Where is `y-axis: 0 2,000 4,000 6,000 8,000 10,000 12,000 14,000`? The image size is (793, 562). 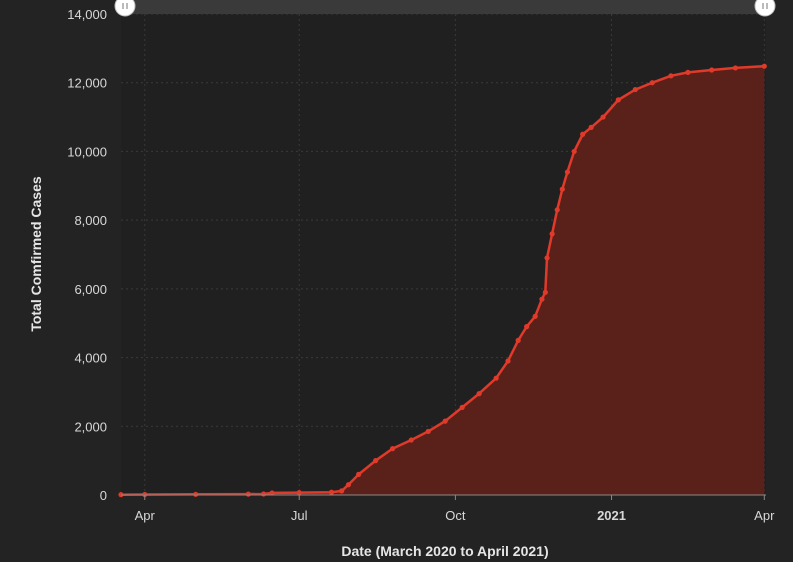 y-axis: 0 2,000 4,000 6,000 8,000 10,000 12,000 14,000 is located at coordinates (87, 255).